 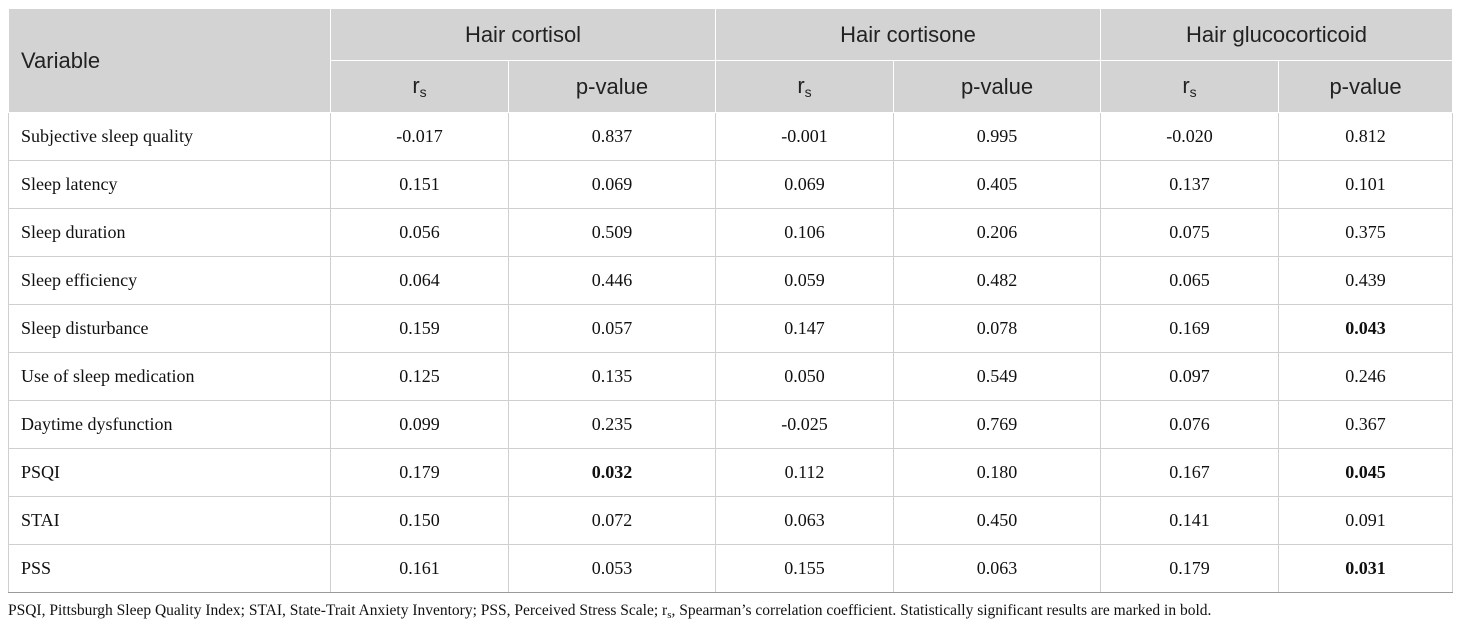 What do you see at coordinates (1190, 280) in the screenshot?
I see `cell-rs: 0.065` at bounding box center [1190, 280].